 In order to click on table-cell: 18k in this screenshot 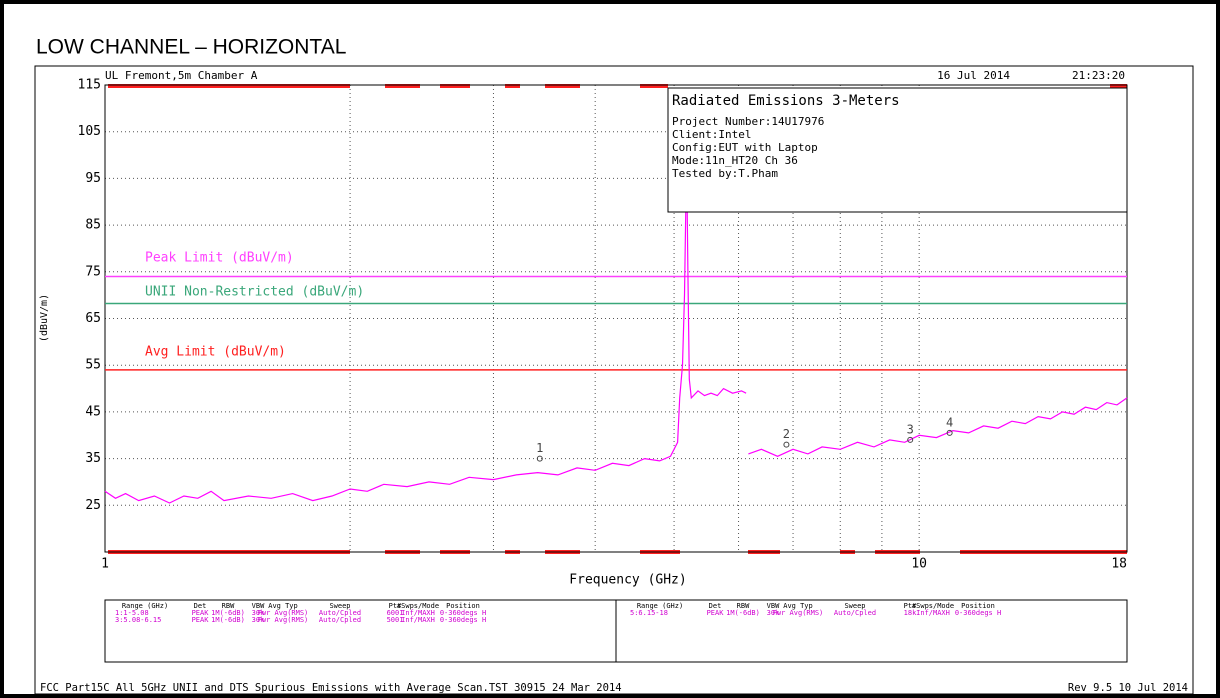, I will do `click(910, 613)`.